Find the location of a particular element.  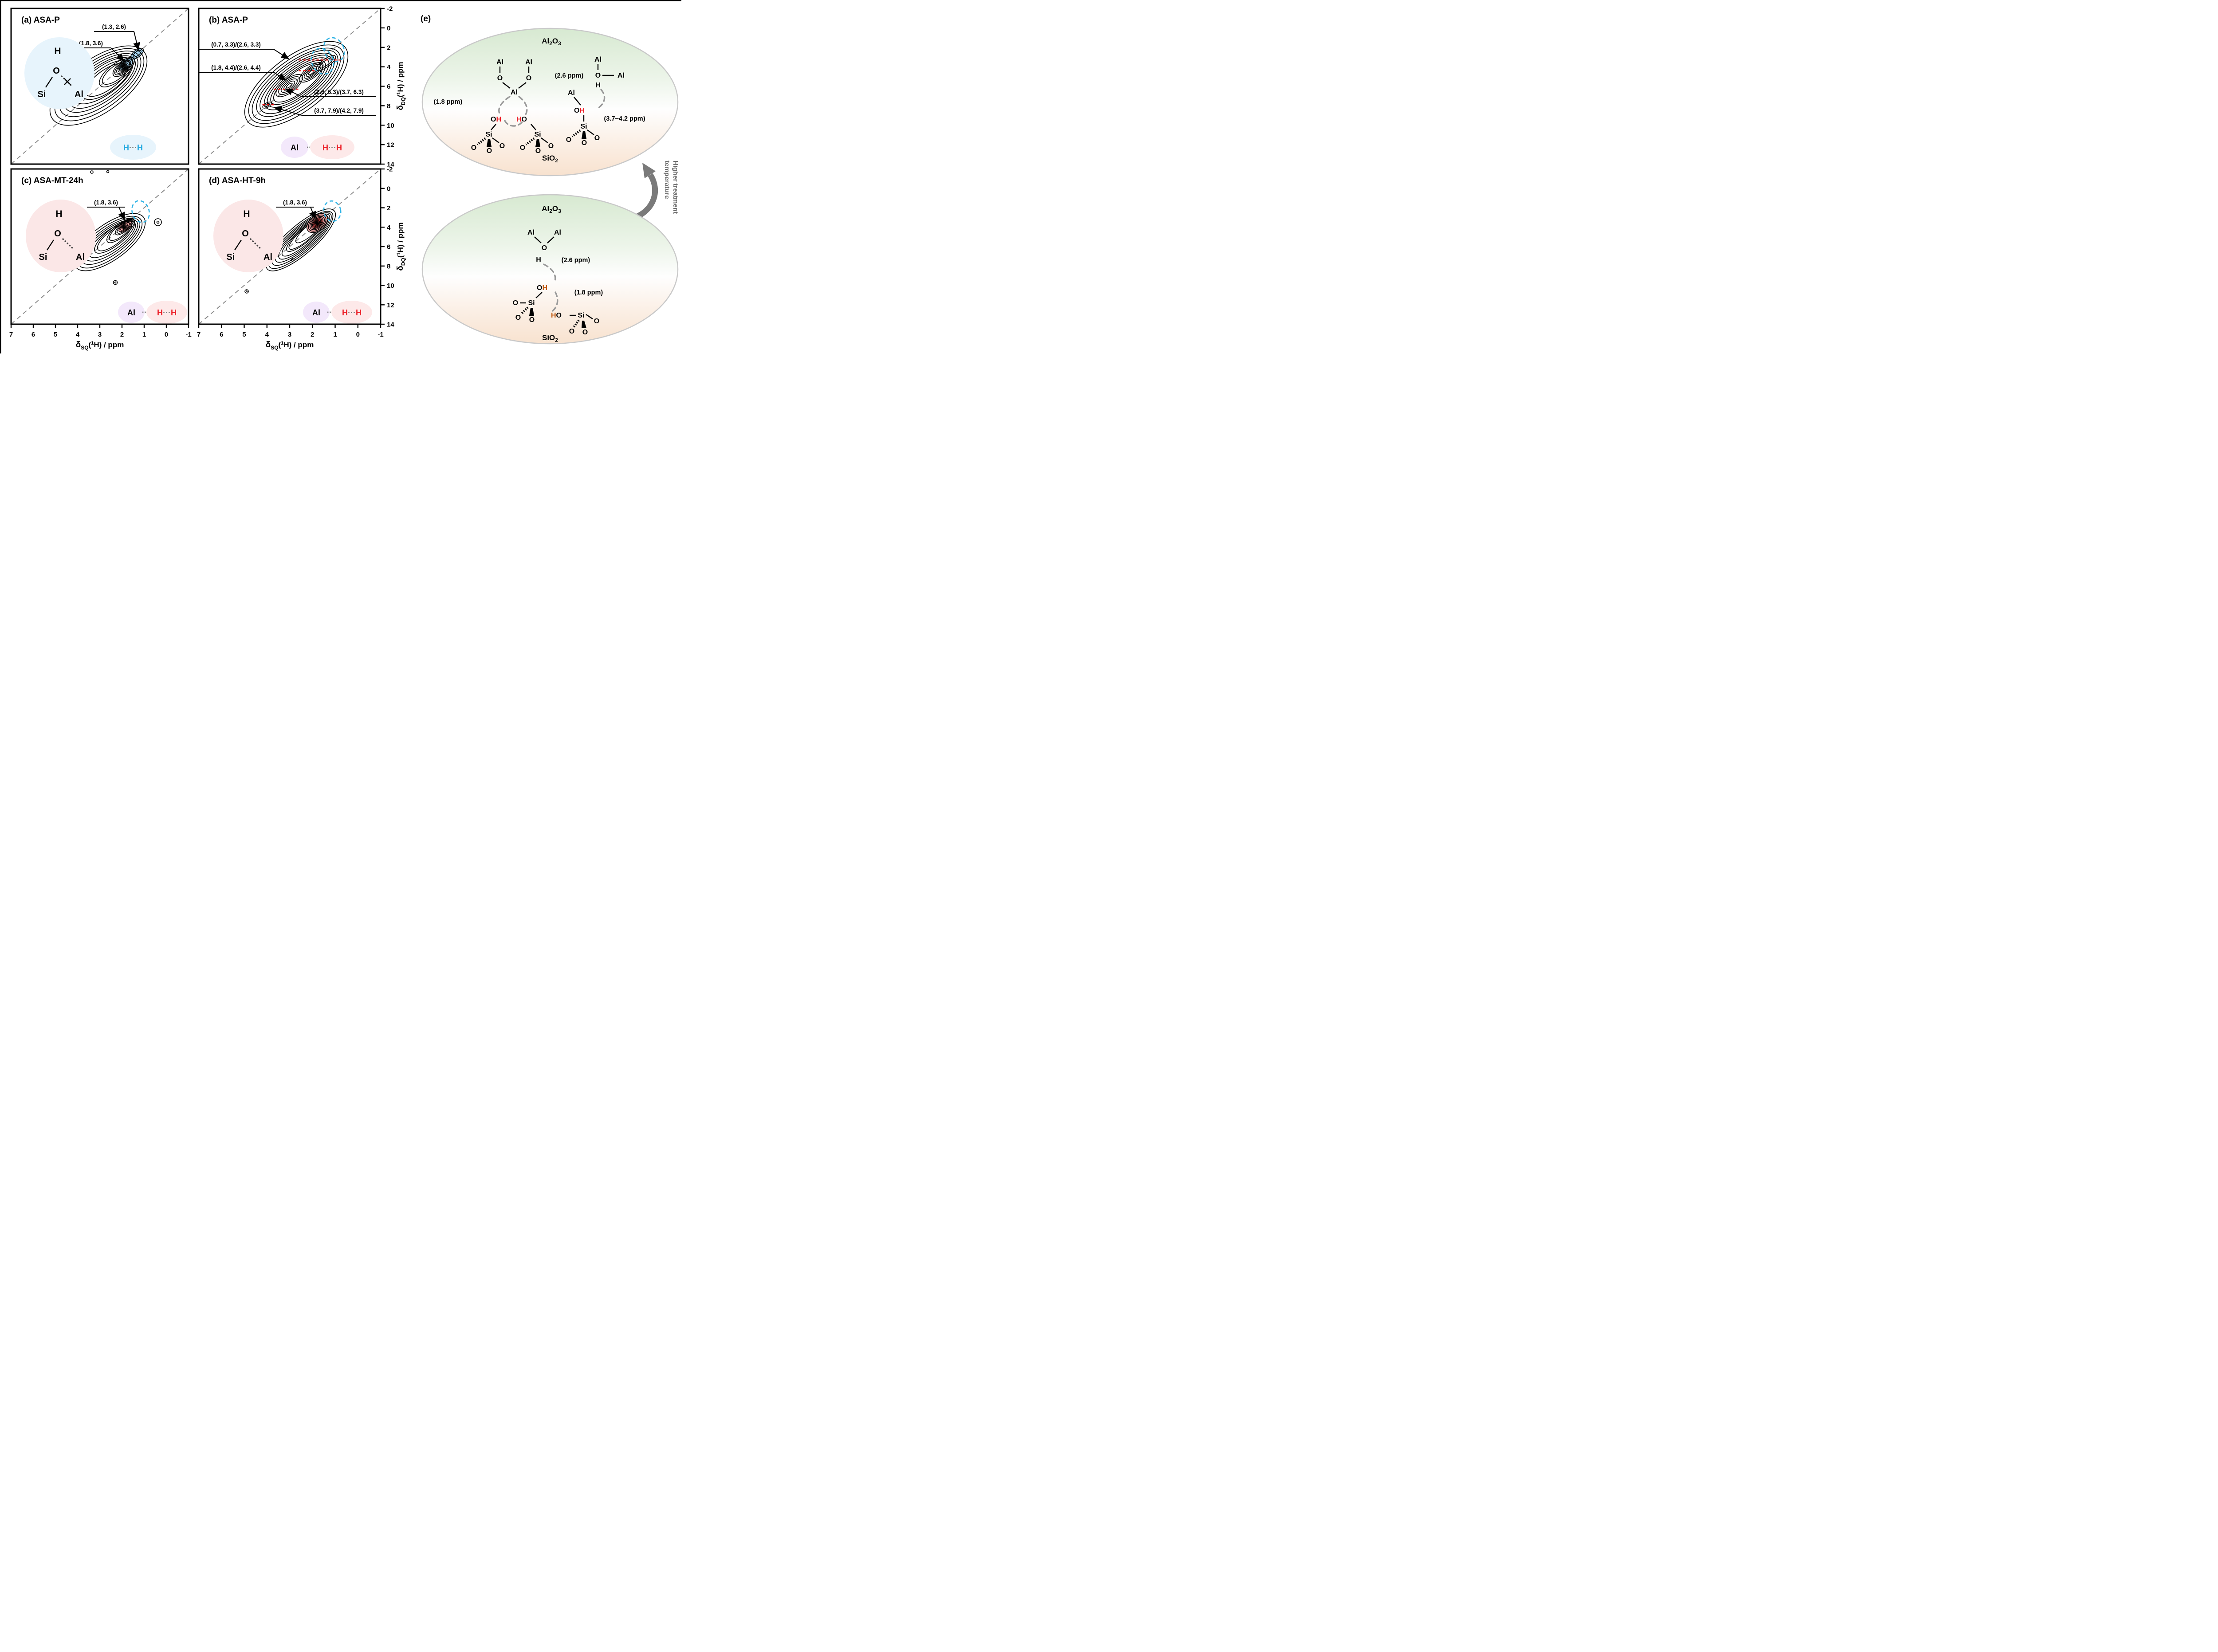

ppm-label-2.6: (2.6 ppm) is located at coordinates (569, 76).